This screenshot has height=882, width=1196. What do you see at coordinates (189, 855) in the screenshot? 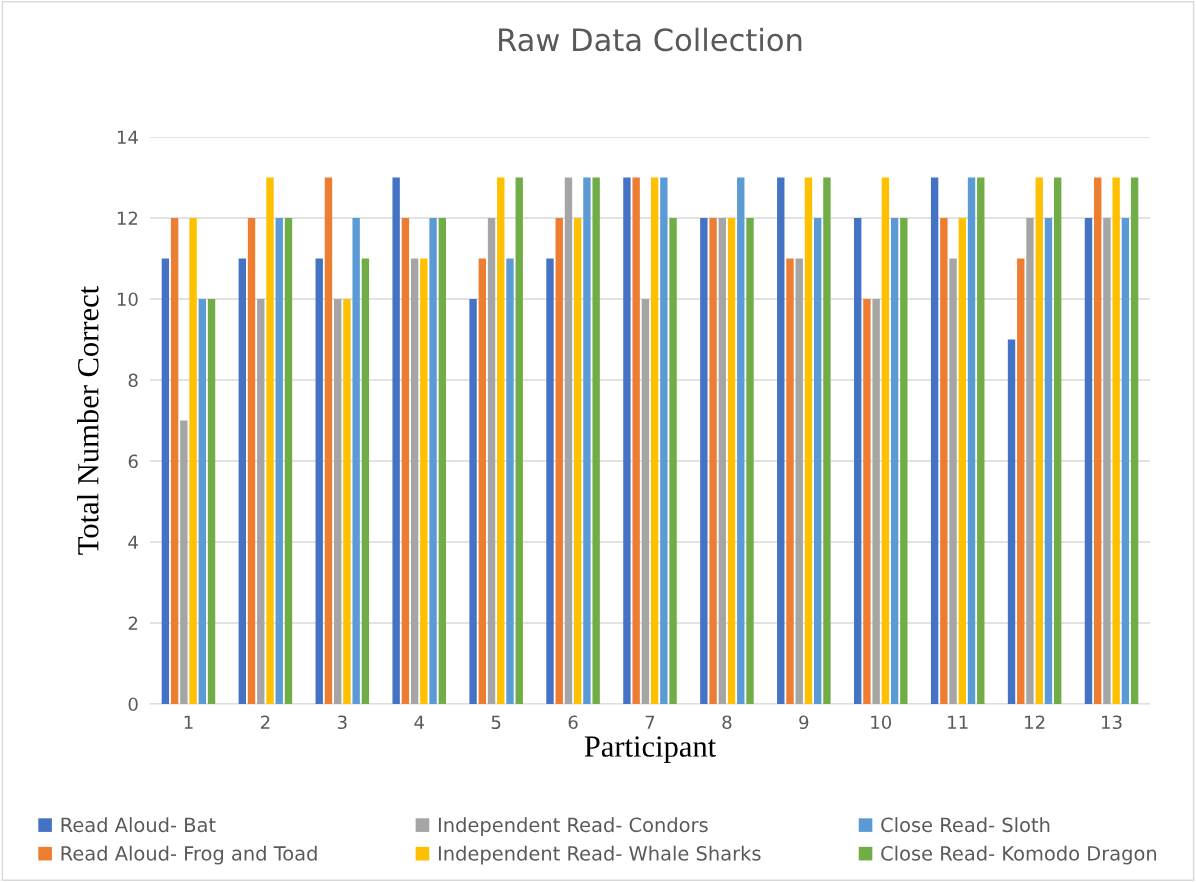
I see `legend-label: Read Aloud- Frog and Toad` at bounding box center [189, 855].